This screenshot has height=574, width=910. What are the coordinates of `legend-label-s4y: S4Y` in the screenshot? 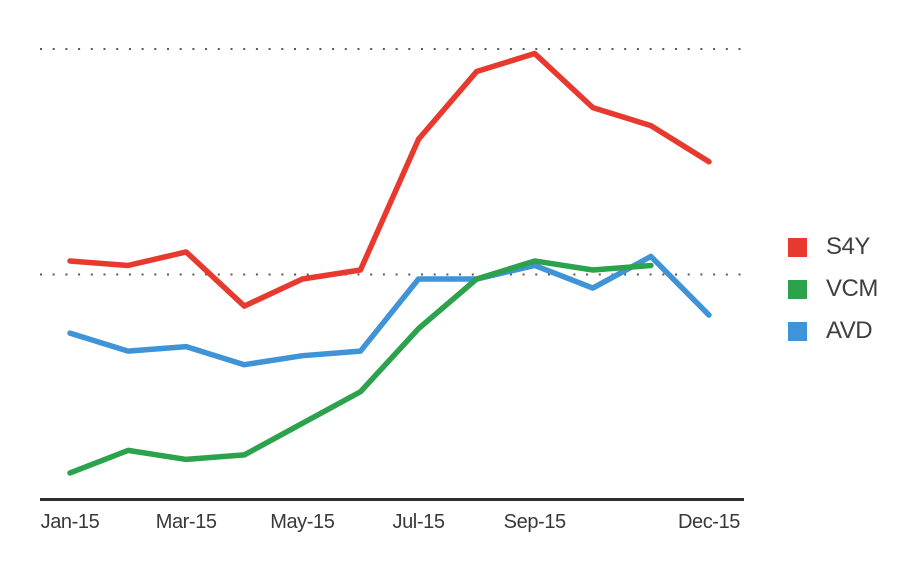 It's located at (848, 246).